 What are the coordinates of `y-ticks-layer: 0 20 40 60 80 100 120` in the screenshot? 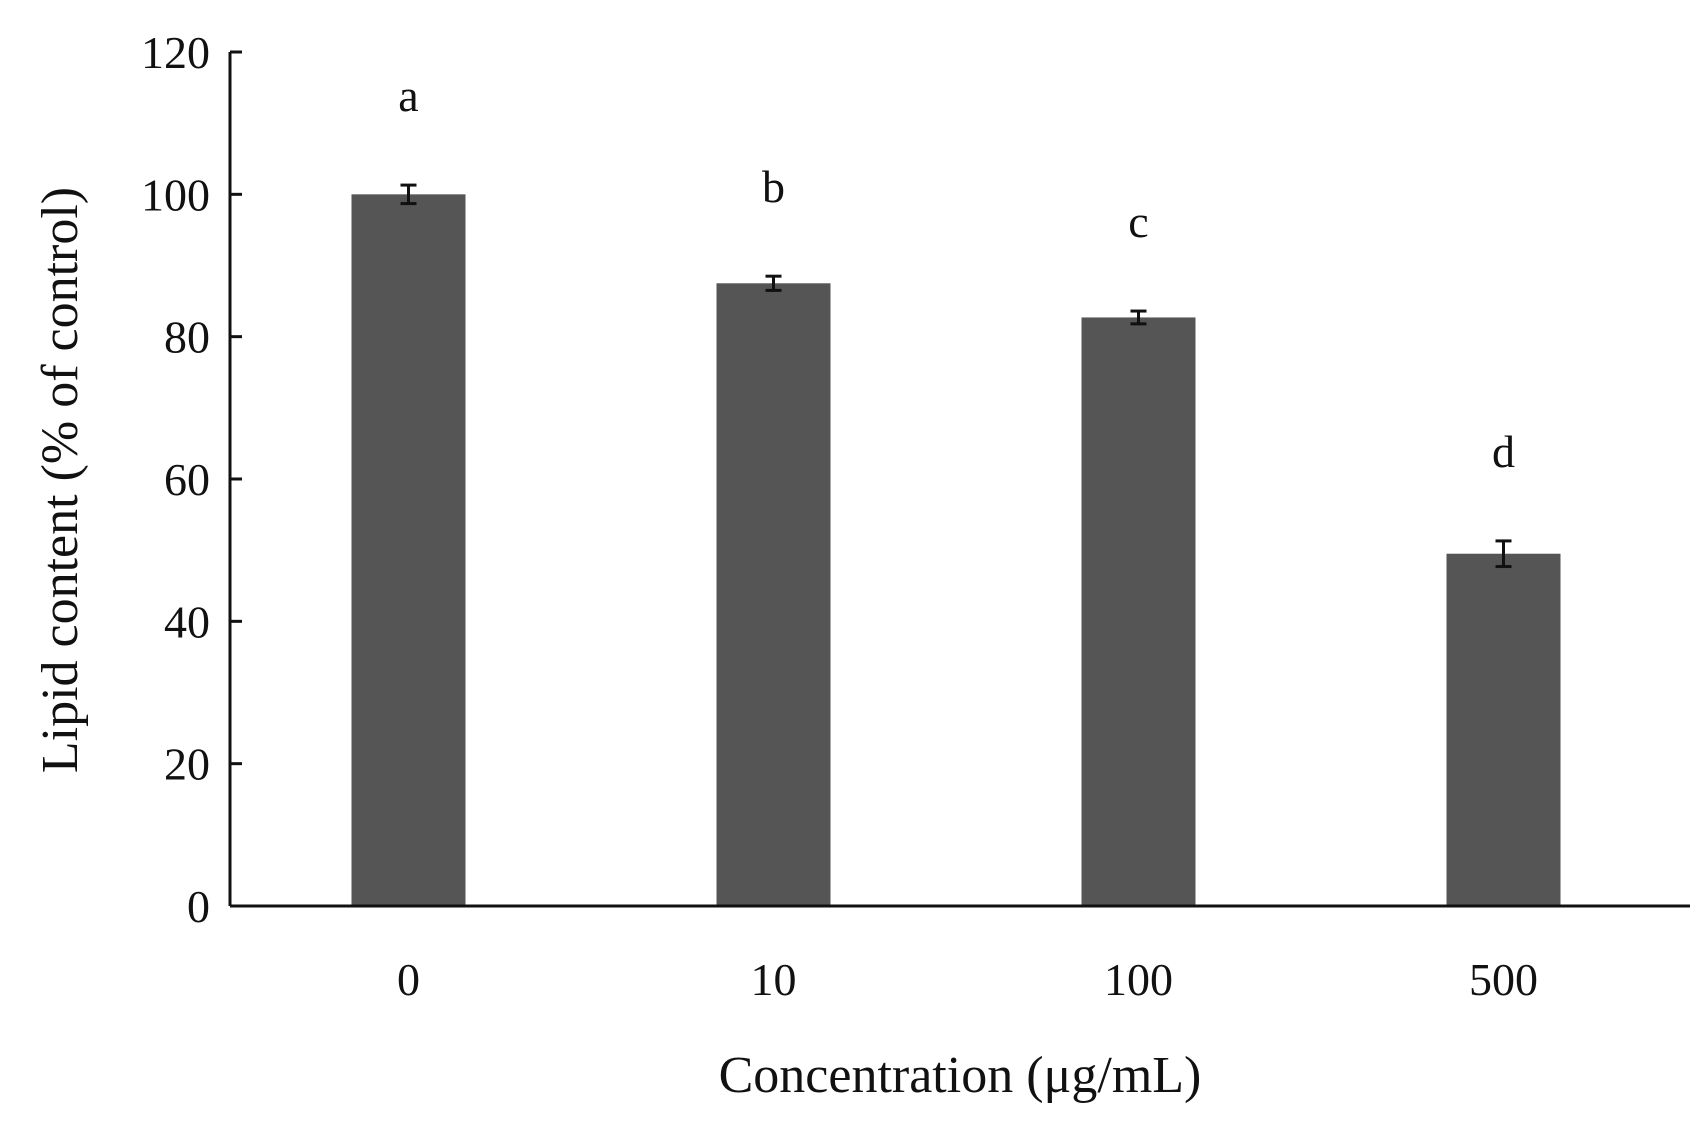 It's located at (191, 479).